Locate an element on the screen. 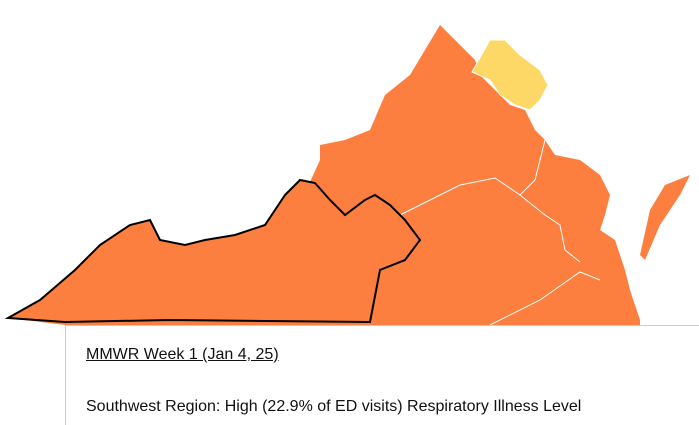 The image size is (699, 425). northern-region is located at coordinates (510, 75).